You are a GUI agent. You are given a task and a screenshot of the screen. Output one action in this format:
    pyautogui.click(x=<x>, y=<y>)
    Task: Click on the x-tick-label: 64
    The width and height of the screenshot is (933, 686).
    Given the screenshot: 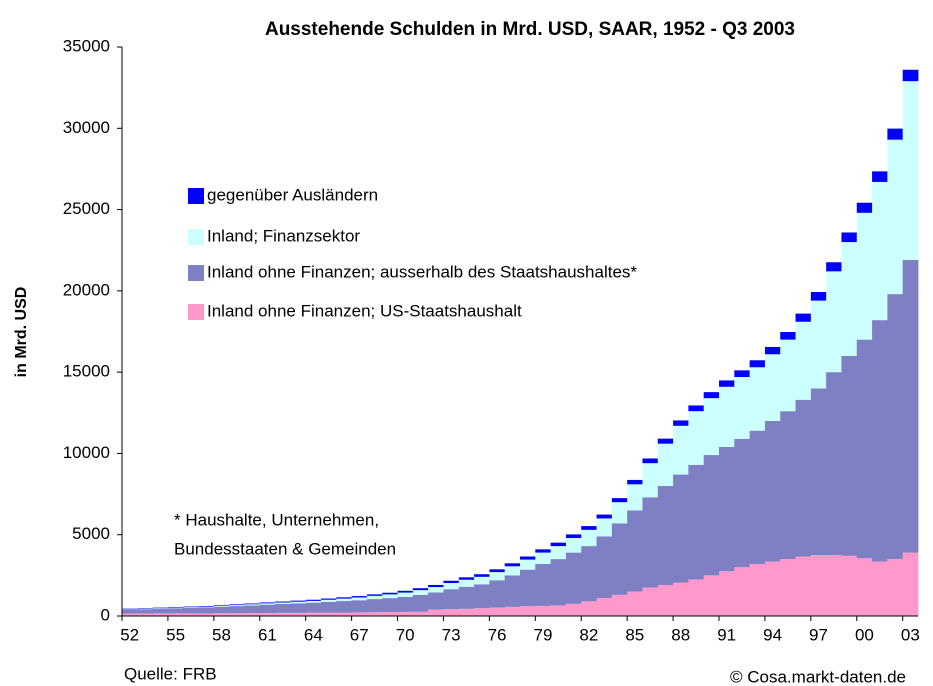 What is the action you would take?
    pyautogui.click(x=313, y=634)
    